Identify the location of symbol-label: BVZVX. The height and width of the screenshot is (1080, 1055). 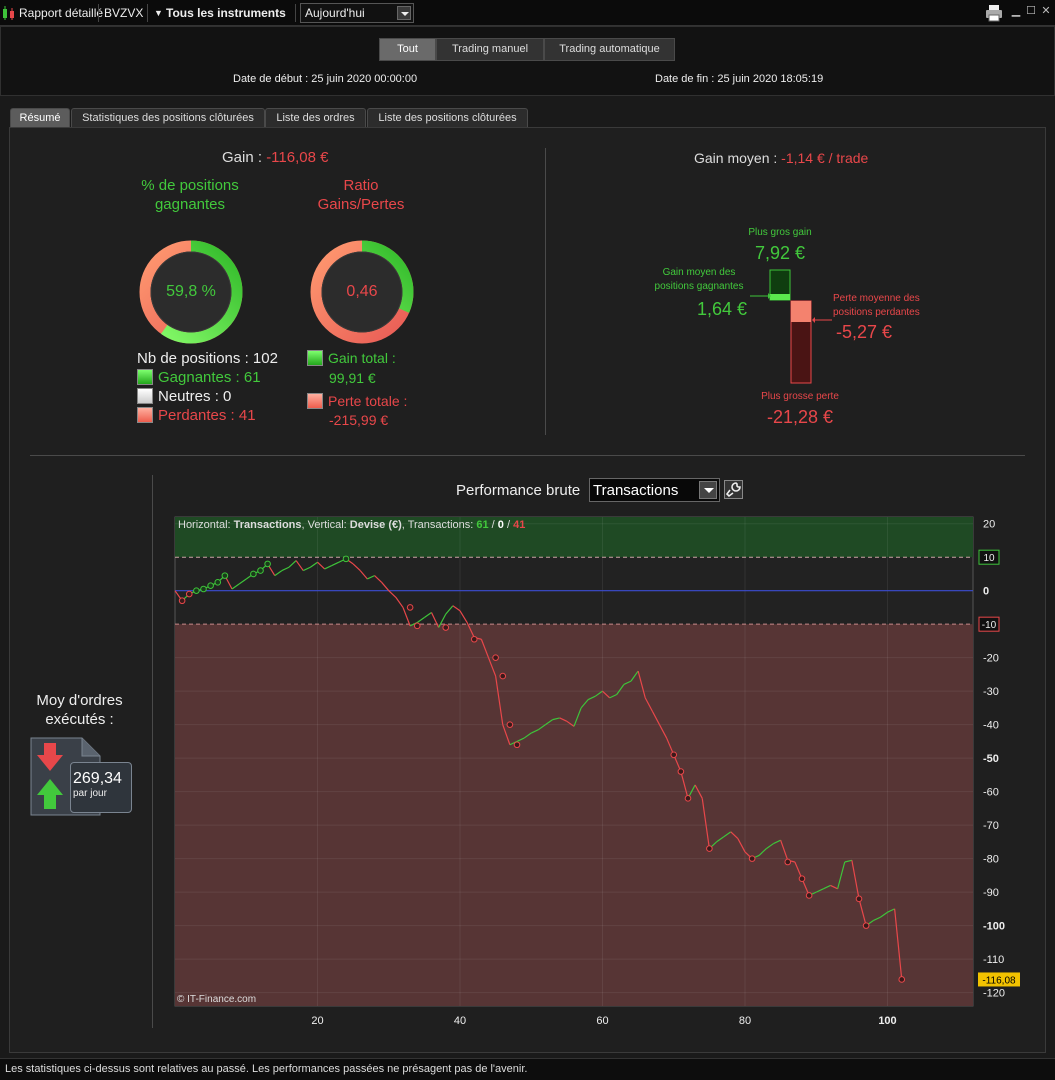
(124, 13).